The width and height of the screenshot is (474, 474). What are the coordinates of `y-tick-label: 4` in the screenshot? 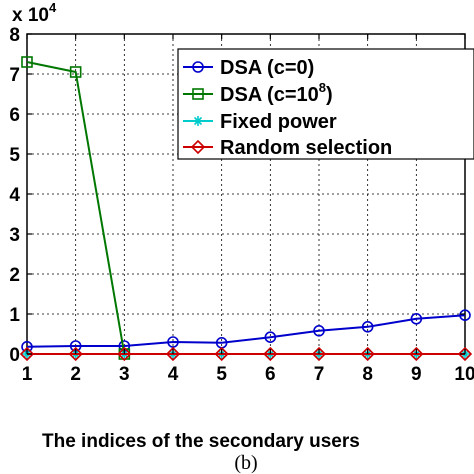 It's located at (14, 195).